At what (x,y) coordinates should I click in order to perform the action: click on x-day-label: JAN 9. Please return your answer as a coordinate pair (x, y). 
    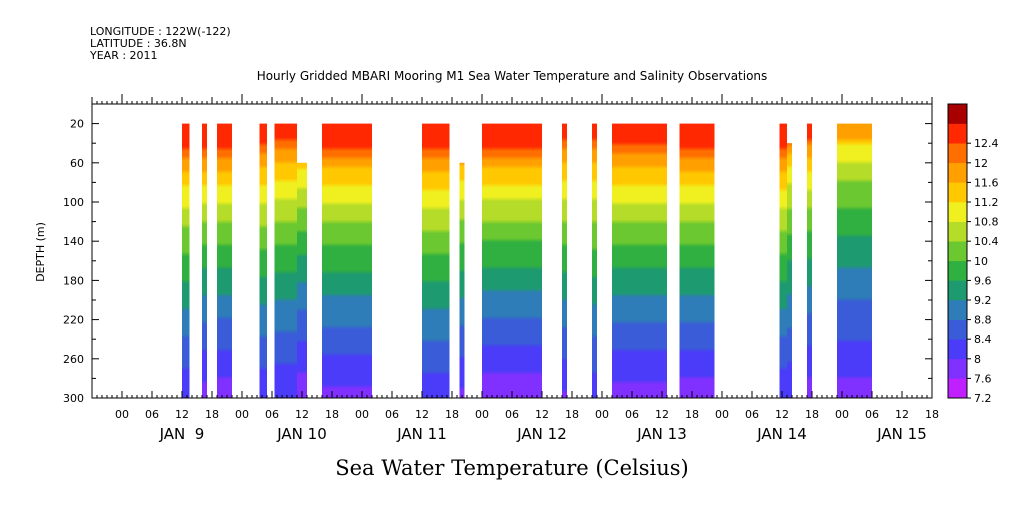
    Looking at the image, I should click on (182, 434).